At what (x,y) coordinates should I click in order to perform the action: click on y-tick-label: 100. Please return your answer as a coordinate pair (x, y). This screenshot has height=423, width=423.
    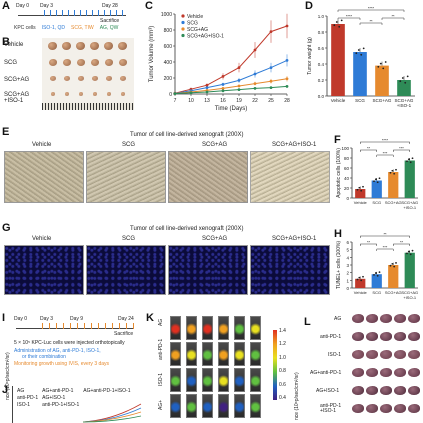
    Looking at the image, I should click on (345, 148).